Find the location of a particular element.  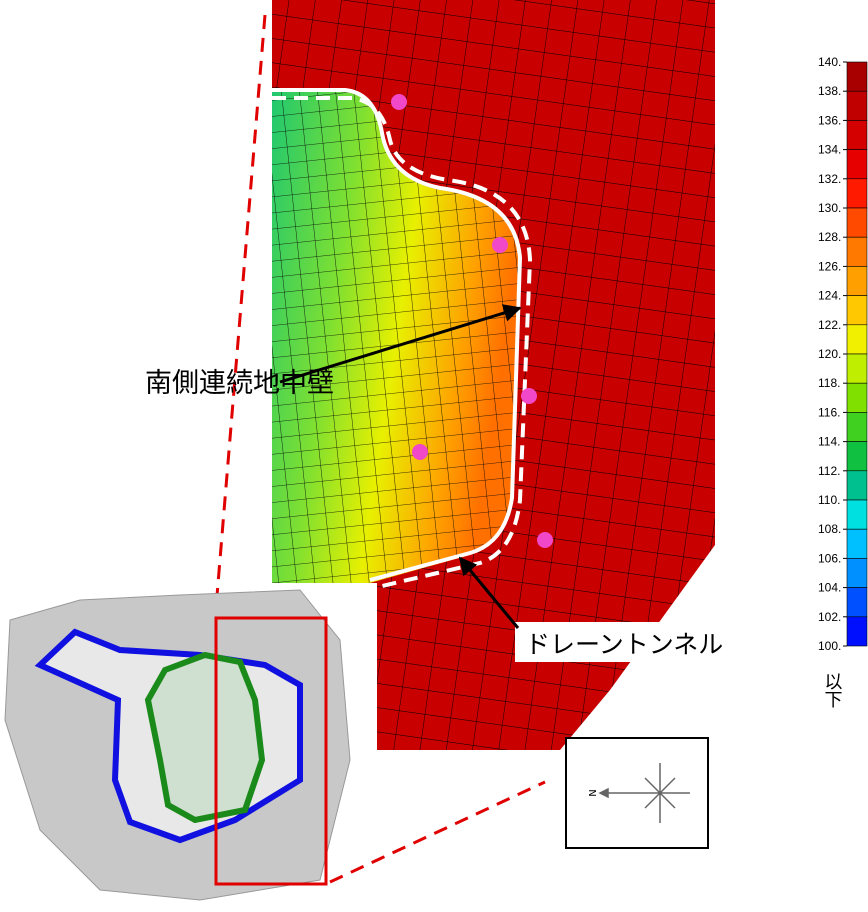

tunnel-label-box is located at coordinates (602, 642).